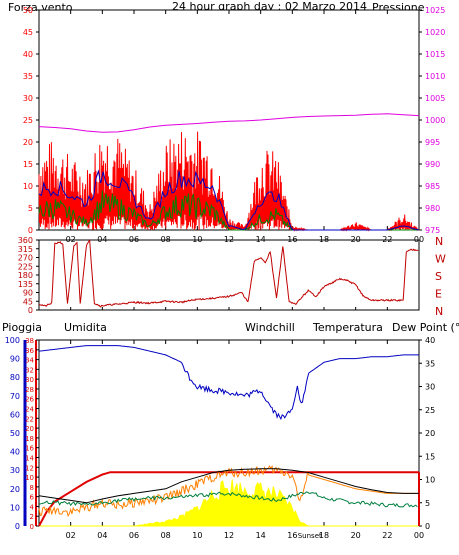 This screenshot has width=459, height=555. What do you see at coordinates (25, 240) in the screenshot?
I see `direction-y-tick-label: 360` at bounding box center [25, 240].